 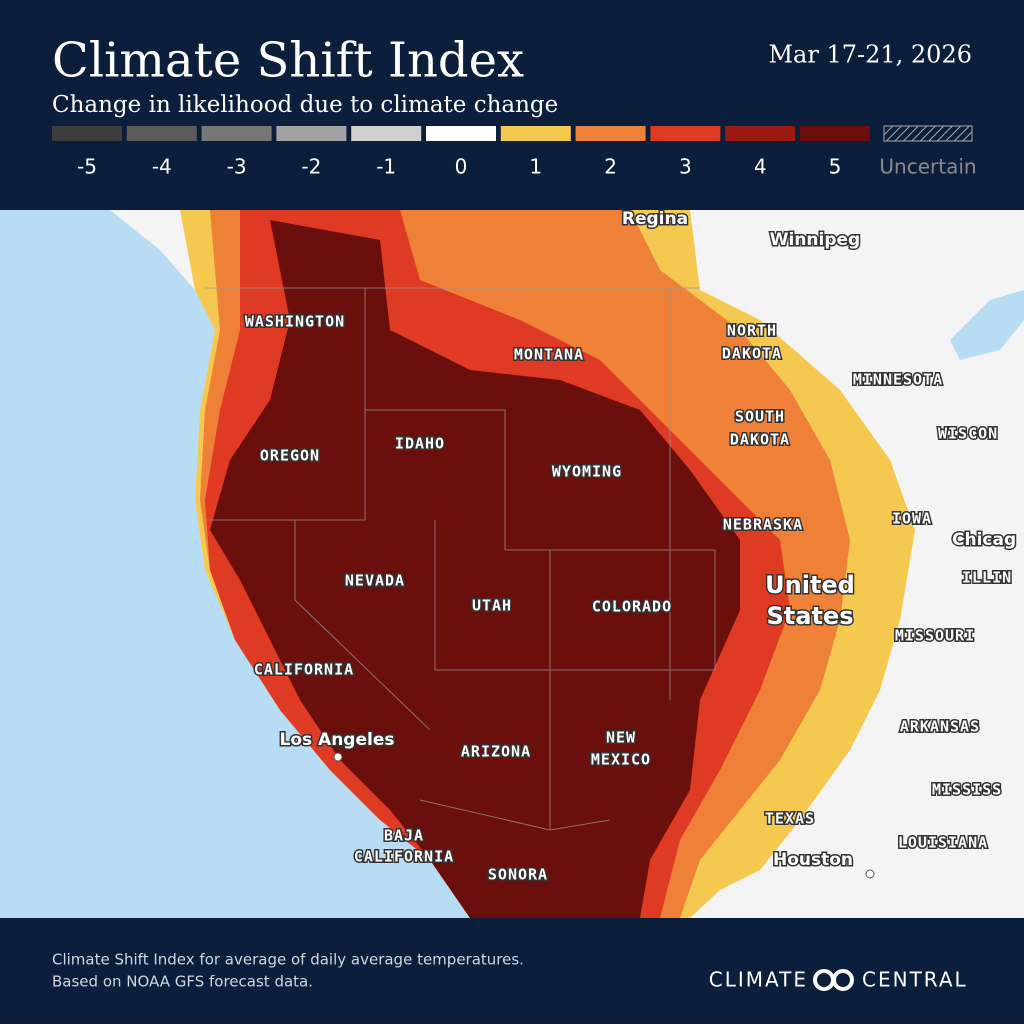 What do you see at coordinates (760, 167) in the screenshot?
I see `legend-label: 4` at bounding box center [760, 167].